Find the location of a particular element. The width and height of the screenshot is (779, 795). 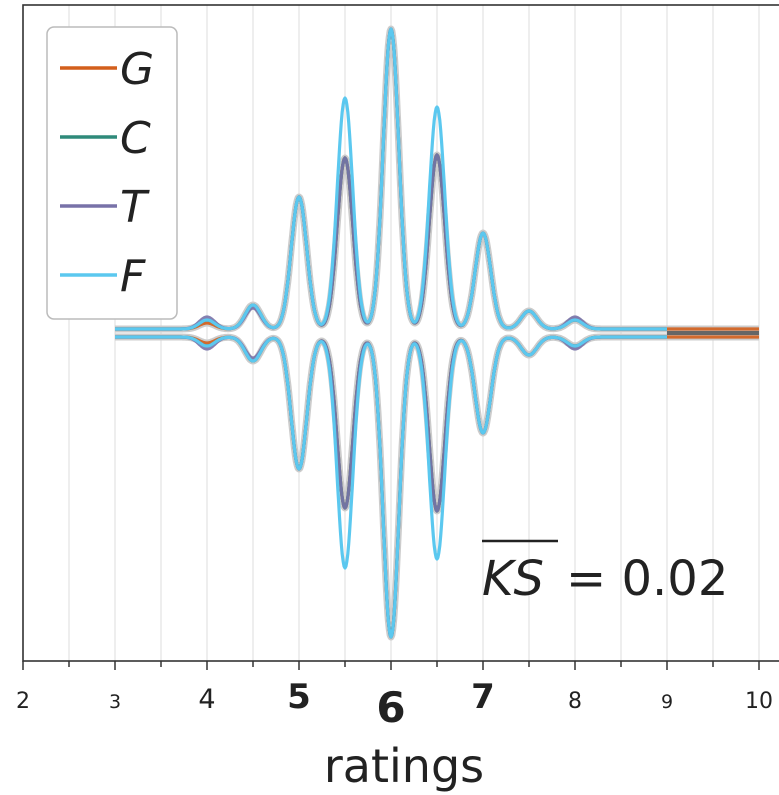

x-ticks: 2 3 4 5 6 7 8 9 10 is located at coordinates (394, 696).